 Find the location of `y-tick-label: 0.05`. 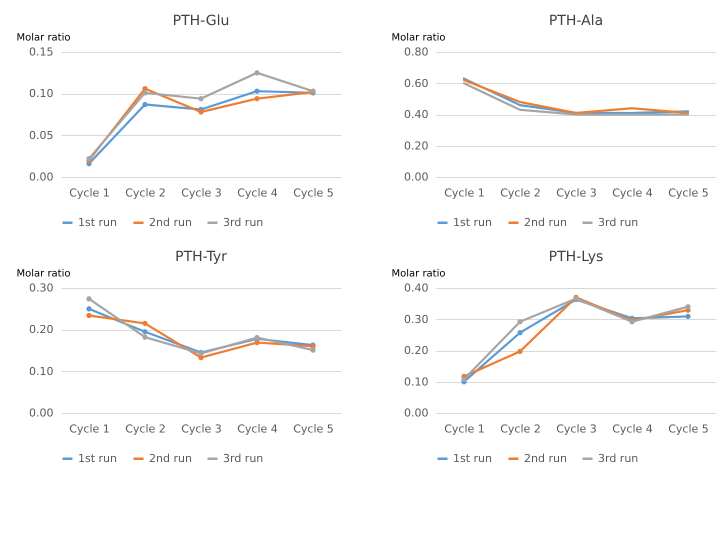

y-tick-label: 0.05 is located at coordinates (41, 135).